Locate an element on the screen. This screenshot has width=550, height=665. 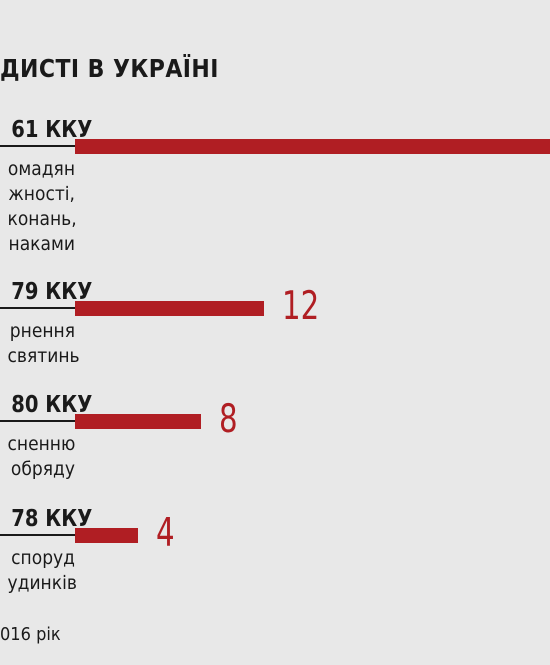
category-label: 78 ККУ is located at coordinates (52, 519).